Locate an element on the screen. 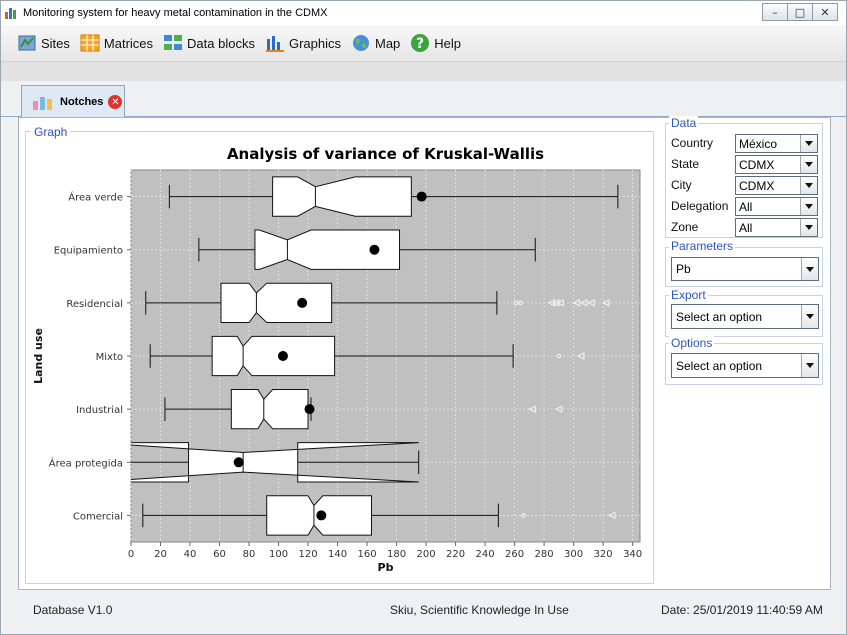 The width and height of the screenshot is (847, 635). menu-bar: Sites Matrices Data blocks Graphics Map is located at coordinates (423, 43).